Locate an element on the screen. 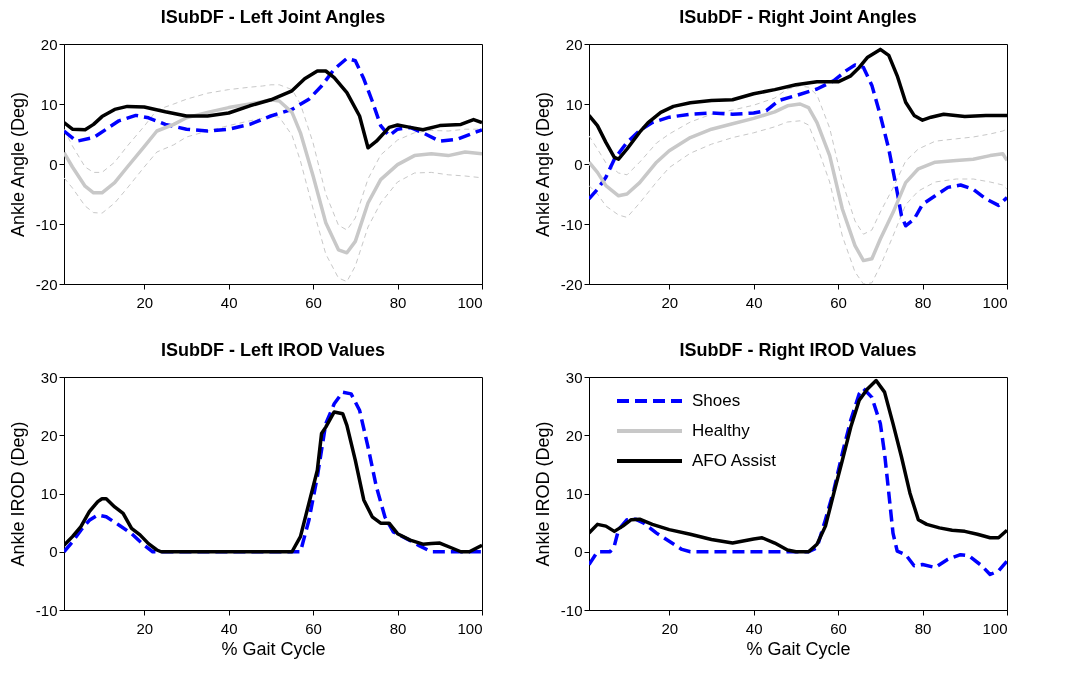  legend-label: Healthy is located at coordinates (721, 430).